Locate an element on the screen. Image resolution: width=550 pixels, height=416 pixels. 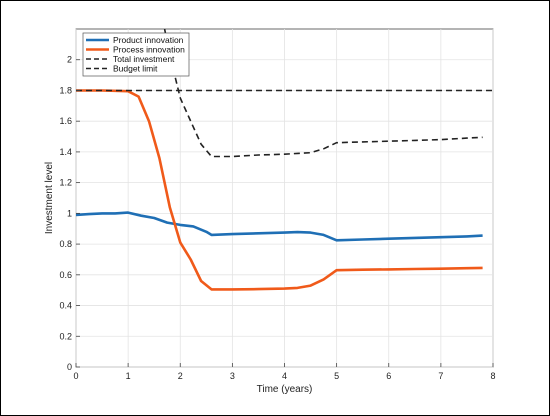
legend-entry: Total investment is located at coordinates (144, 59).